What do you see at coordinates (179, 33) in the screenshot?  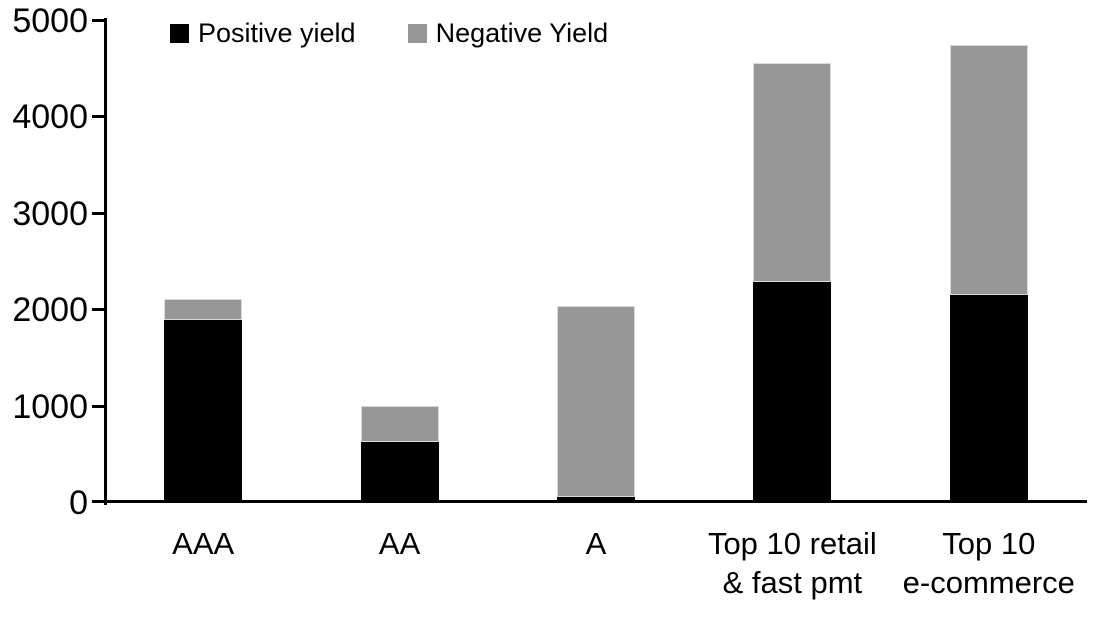 I see `legend-swatch-positive-yield-icon` at bounding box center [179, 33].